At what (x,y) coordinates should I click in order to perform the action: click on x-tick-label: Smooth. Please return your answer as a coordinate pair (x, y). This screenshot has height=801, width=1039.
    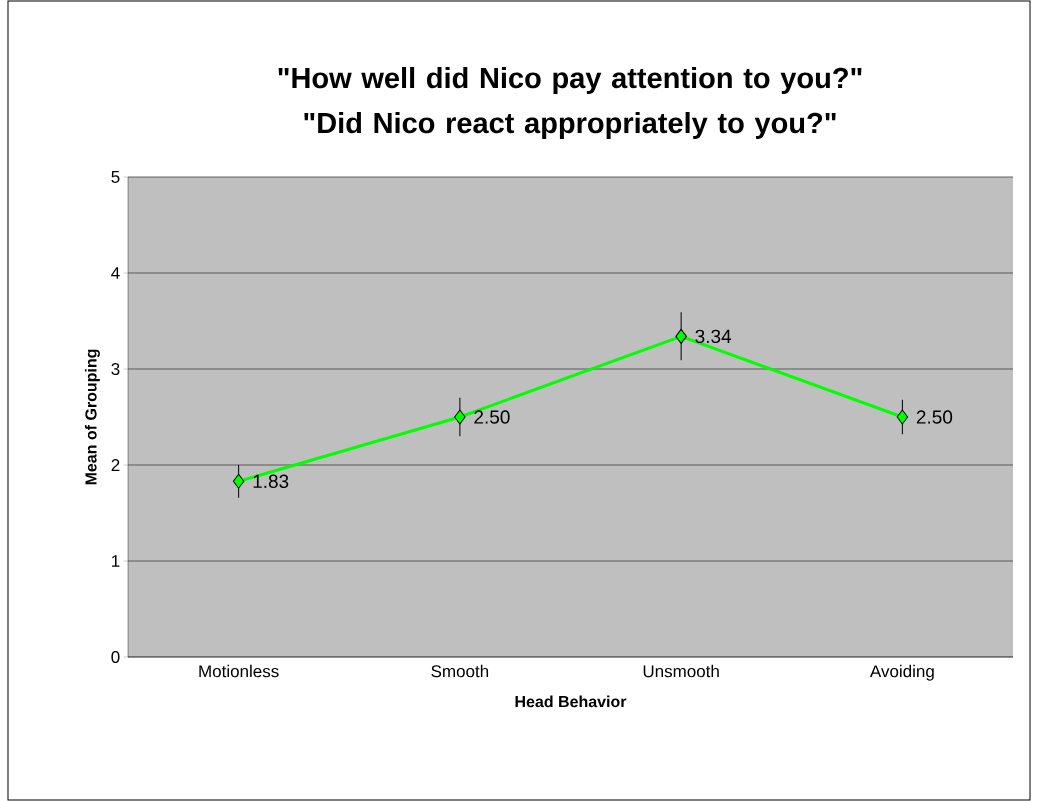
    Looking at the image, I should click on (460, 671).